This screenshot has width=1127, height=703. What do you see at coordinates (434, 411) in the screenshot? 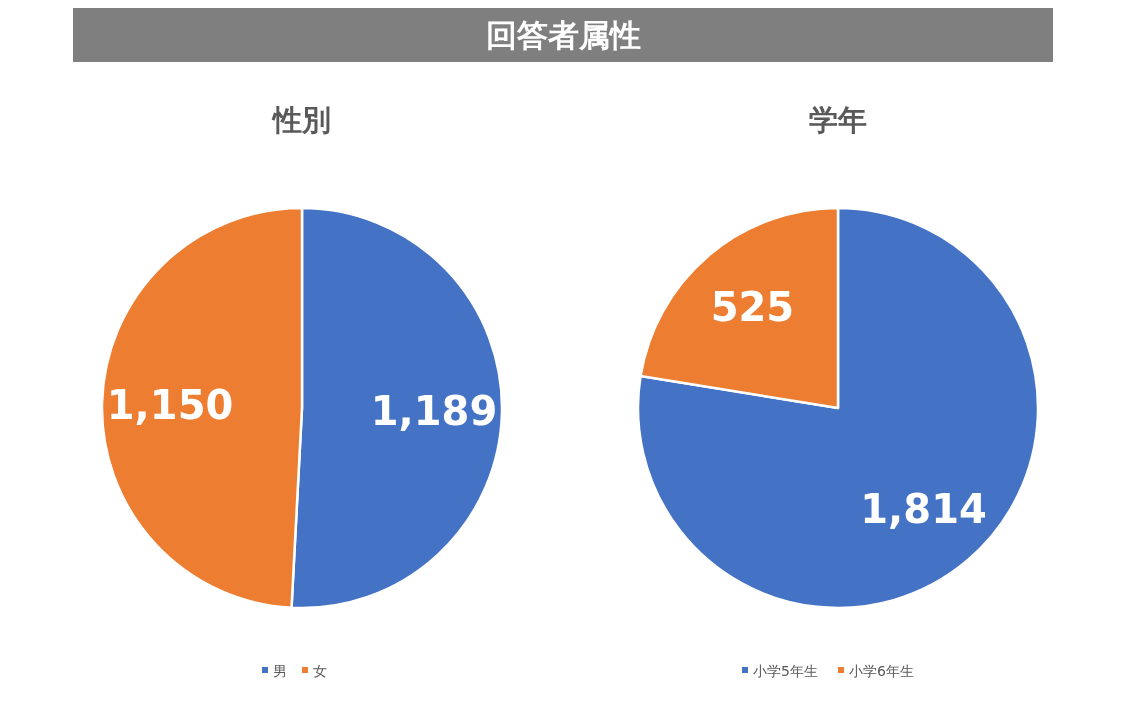
I see `data-label: 1,189` at bounding box center [434, 411].